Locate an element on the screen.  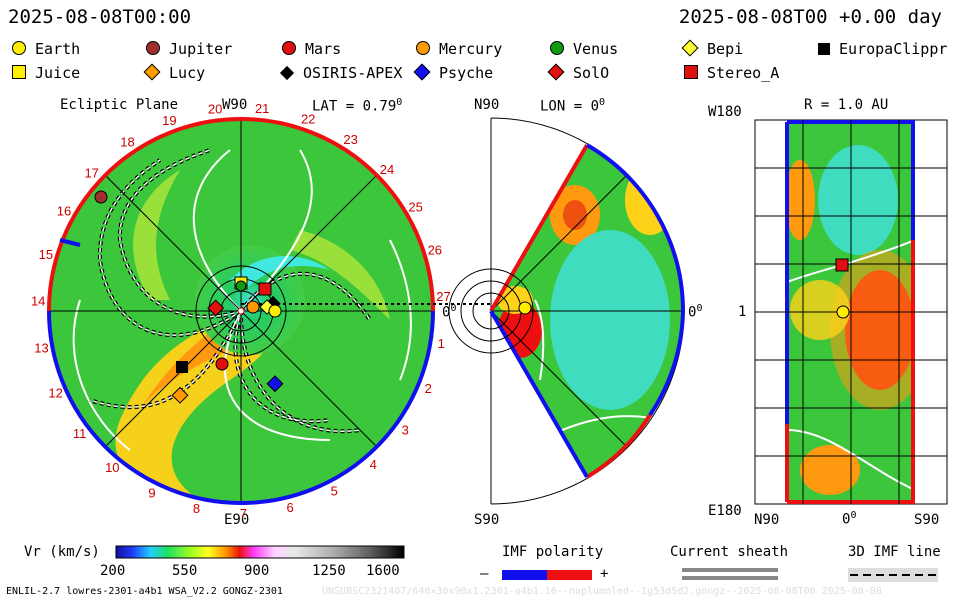
sector-number: 27 is located at coordinates (443, 296).